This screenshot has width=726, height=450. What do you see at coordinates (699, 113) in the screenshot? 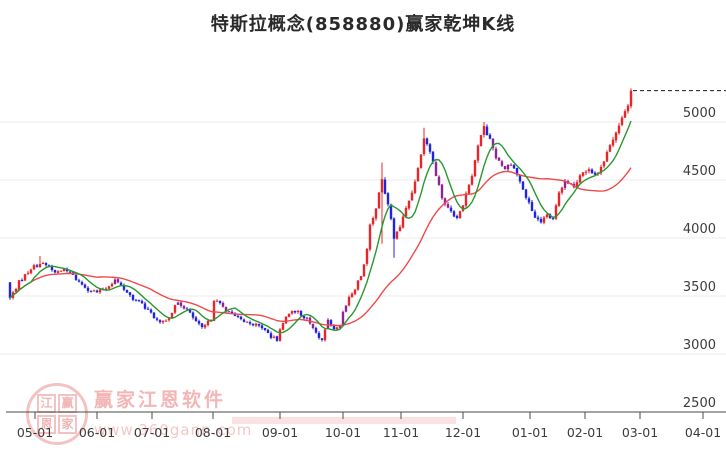
I see `y-axis-tick-label: 5000` at bounding box center [699, 113].